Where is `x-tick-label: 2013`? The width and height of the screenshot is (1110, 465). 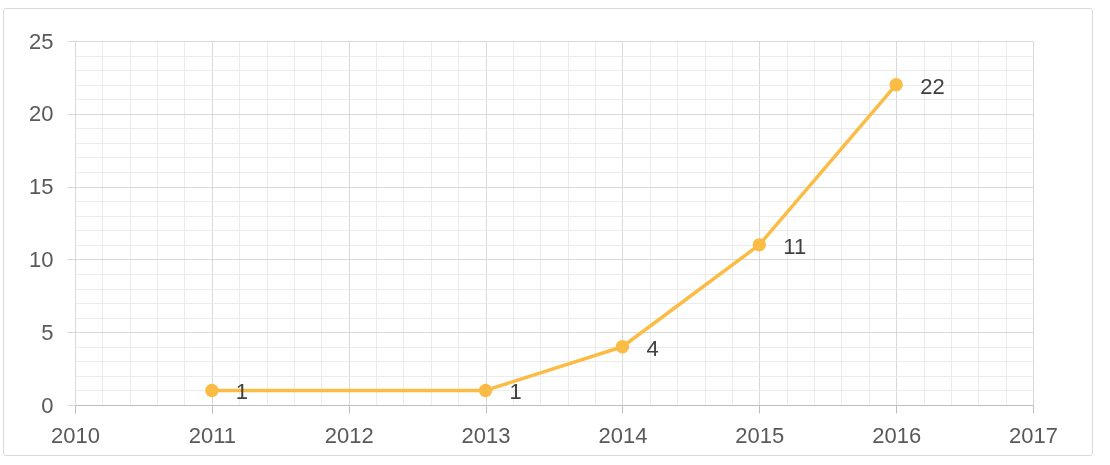 x-tick-label: 2013 is located at coordinates (486, 435).